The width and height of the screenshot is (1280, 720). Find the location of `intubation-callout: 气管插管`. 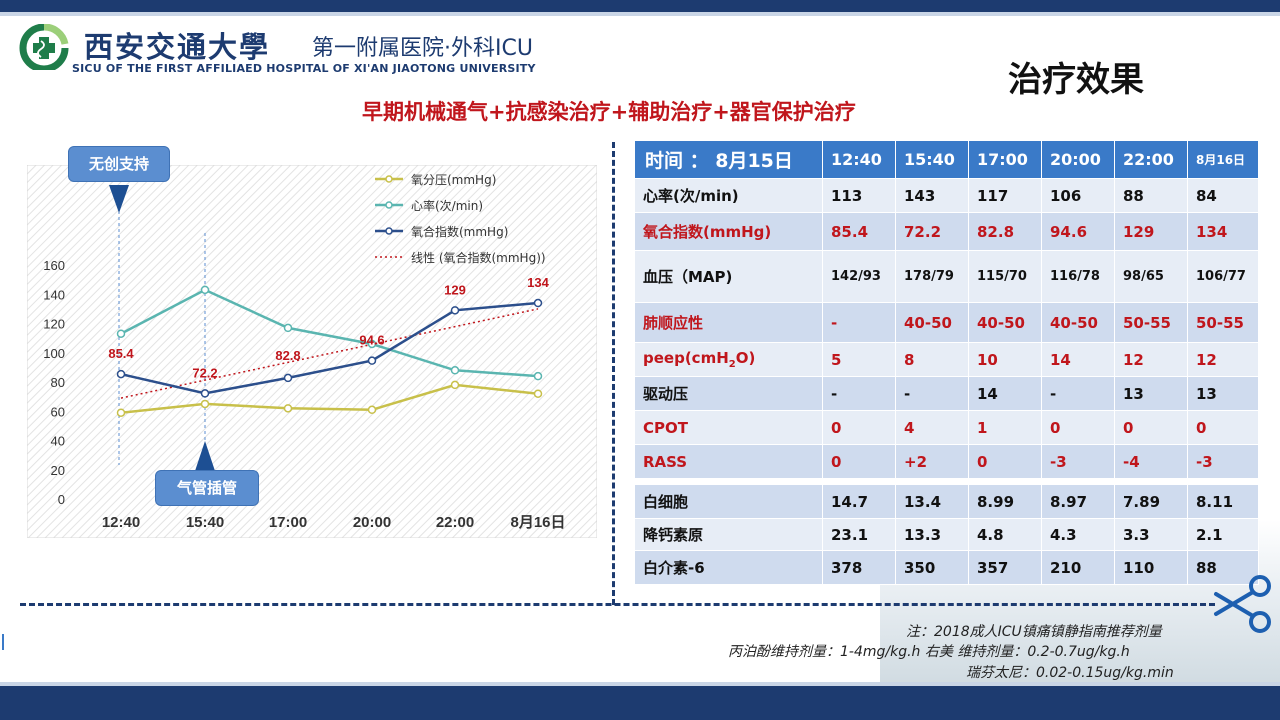

intubation-callout: 气管插管 is located at coordinates (207, 488).